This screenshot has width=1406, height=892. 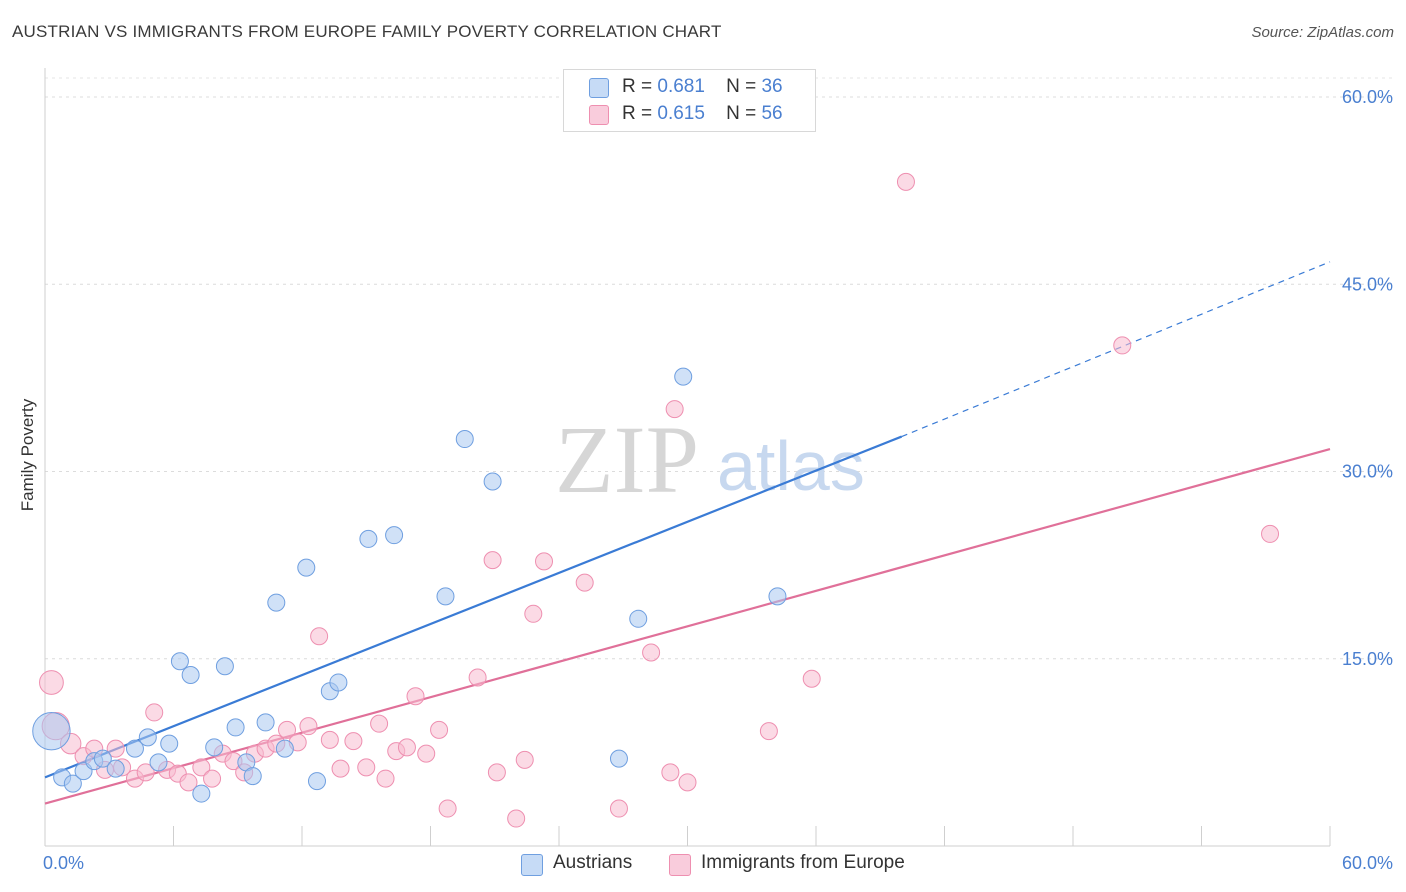 I want to click on y-tick-label-60: 60.0%, so click(x=1367, y=97).